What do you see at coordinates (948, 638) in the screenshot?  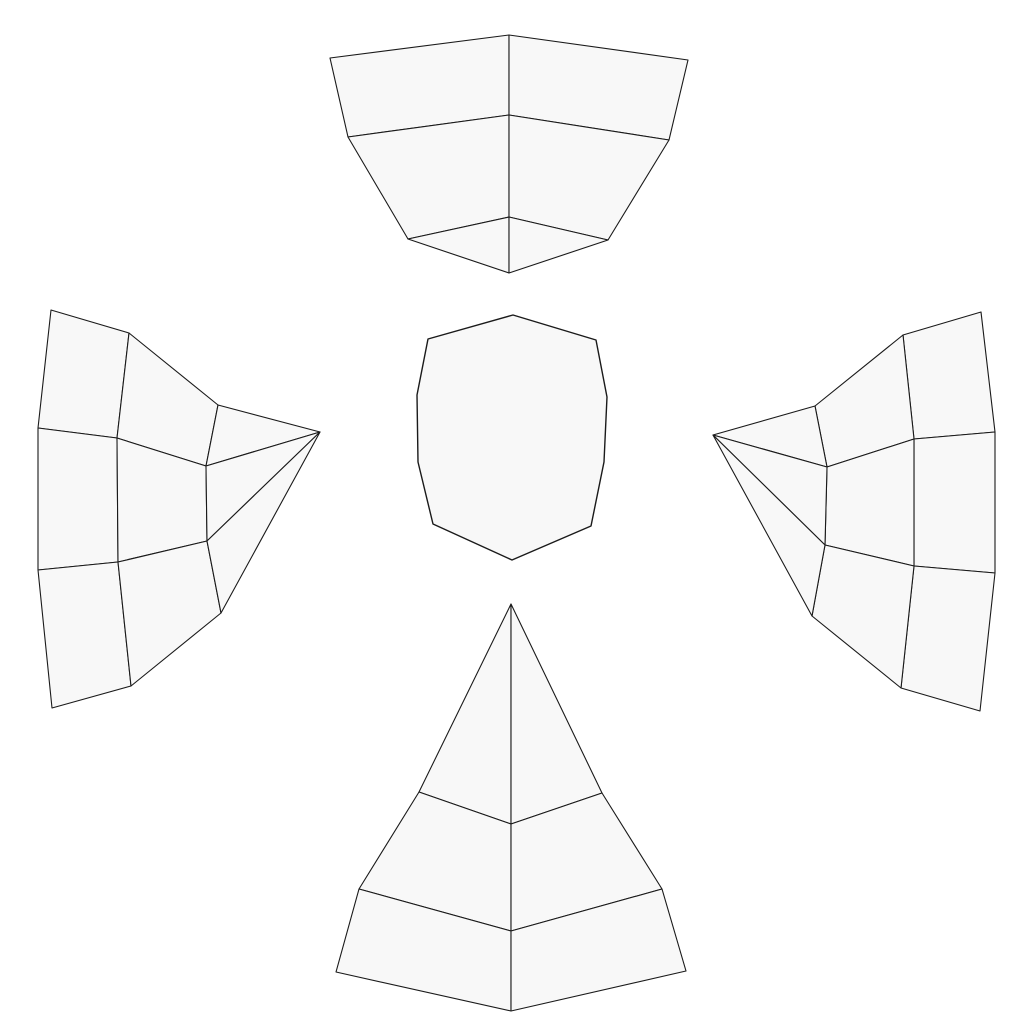 I see `right-face-r3c3` at bounding box center [948, 638].